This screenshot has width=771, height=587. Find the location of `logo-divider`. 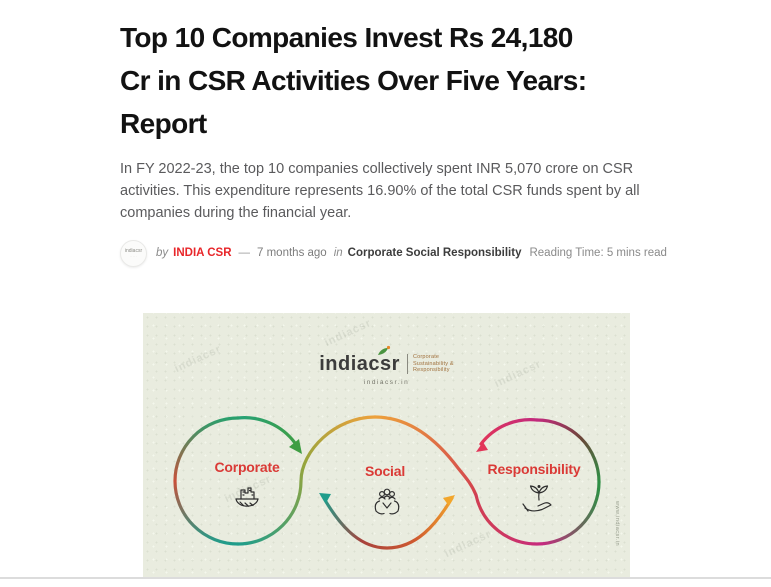

logo-divider is located at coordinates (407, 364).